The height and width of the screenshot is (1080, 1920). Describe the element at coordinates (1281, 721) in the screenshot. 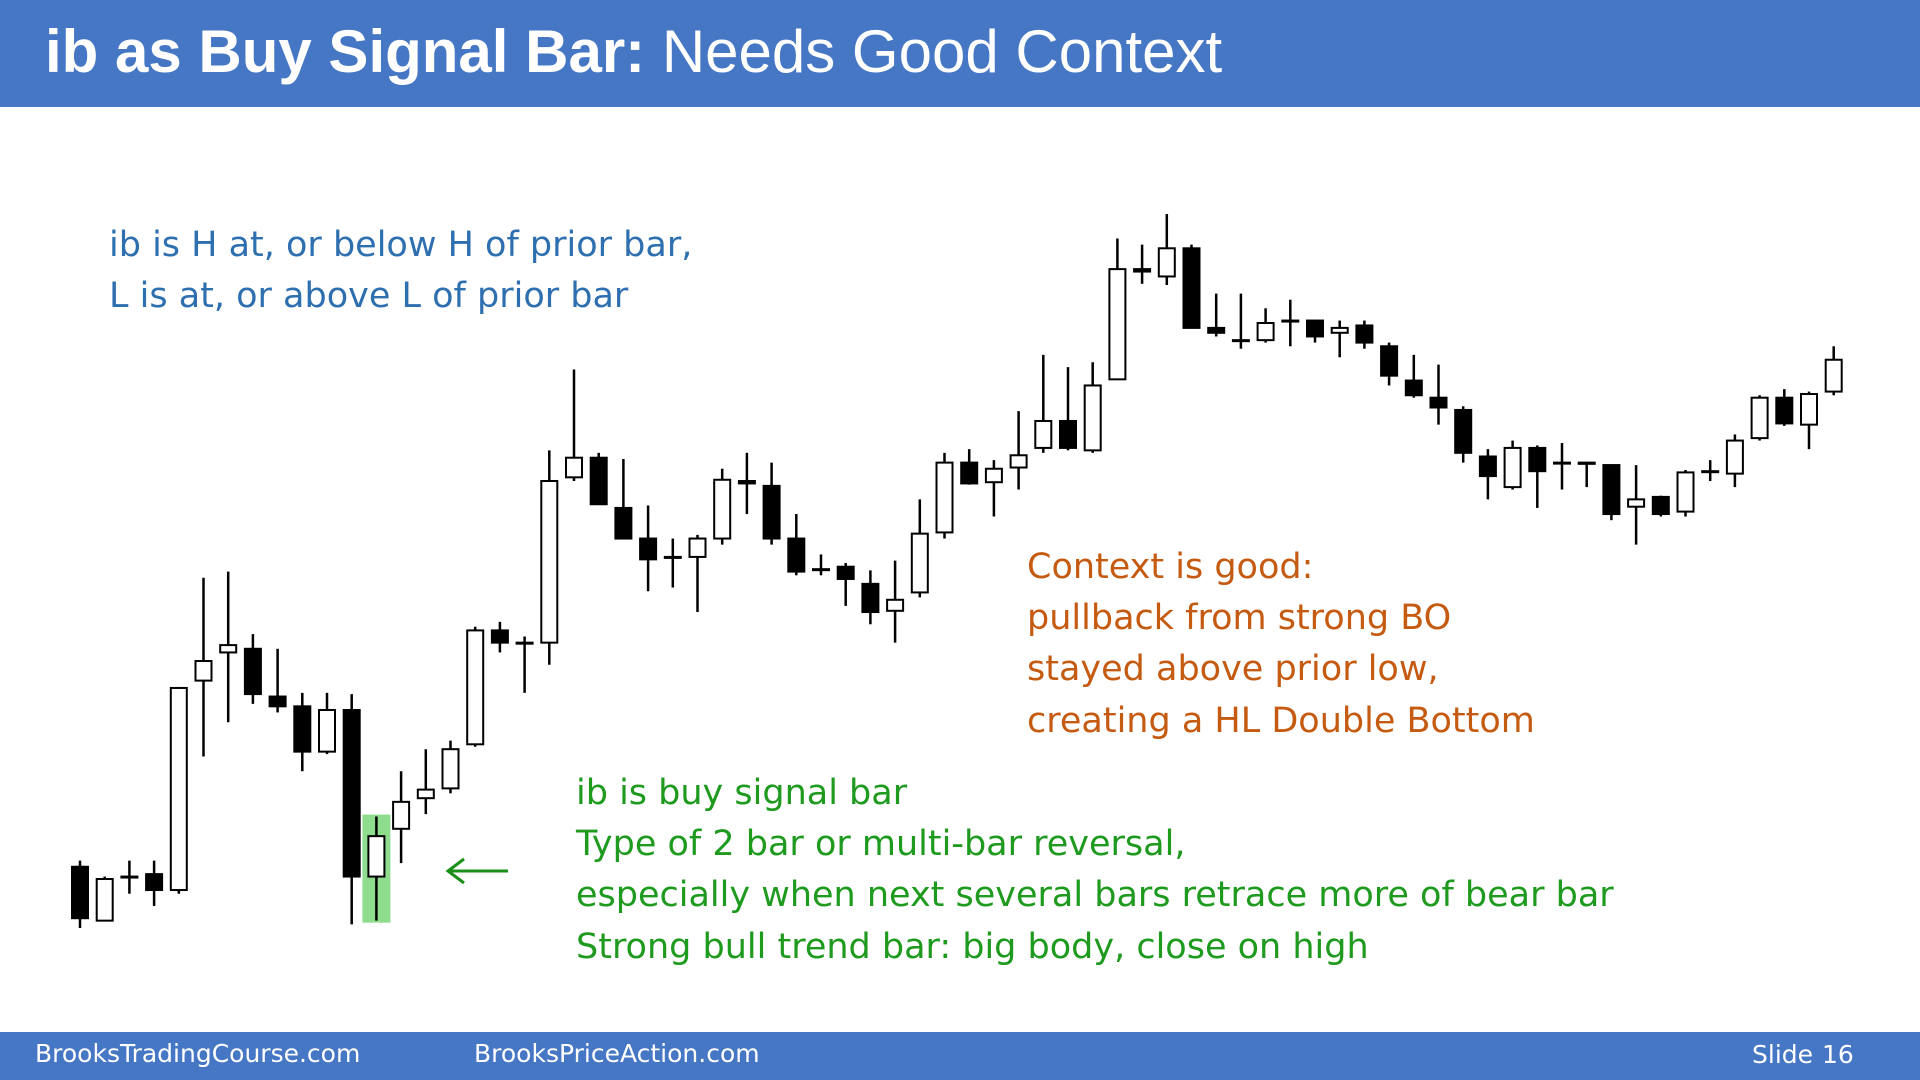

I see `note-line: creating a HL Double Bottom` at that location.